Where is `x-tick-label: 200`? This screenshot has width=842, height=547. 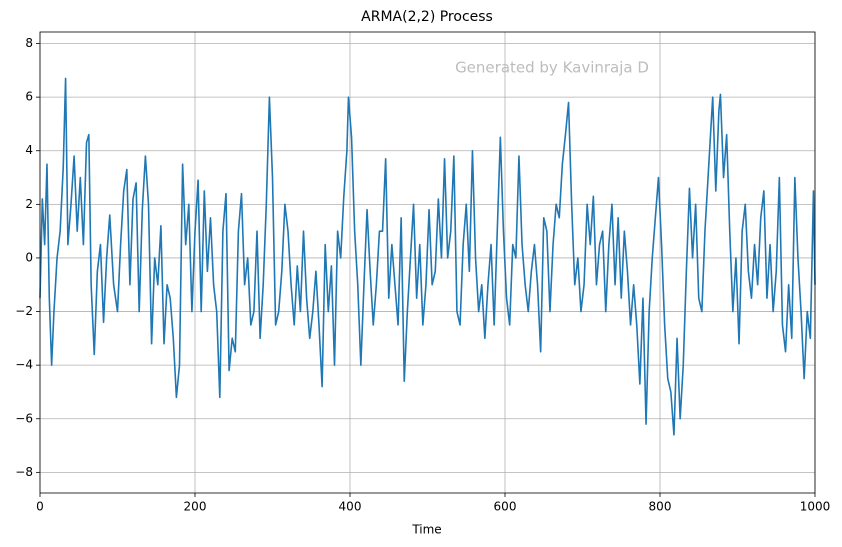
x-tick-label: 200 is located at coordinates (195, 507).